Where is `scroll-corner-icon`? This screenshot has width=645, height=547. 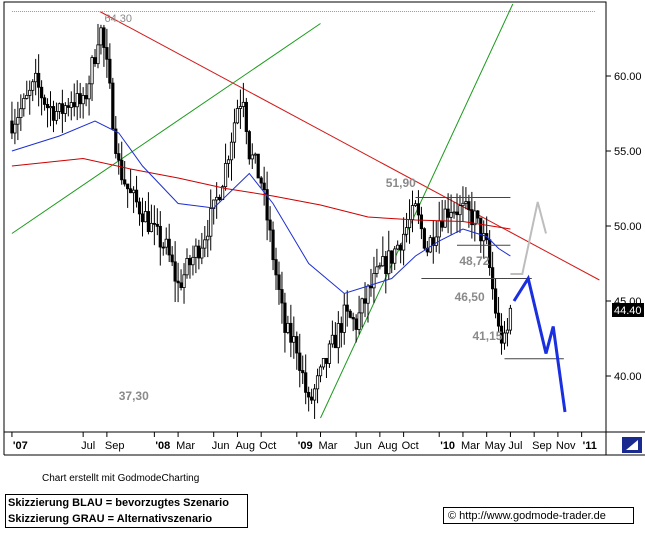
scroll-corner-icon is located at coordinates (632, 445).